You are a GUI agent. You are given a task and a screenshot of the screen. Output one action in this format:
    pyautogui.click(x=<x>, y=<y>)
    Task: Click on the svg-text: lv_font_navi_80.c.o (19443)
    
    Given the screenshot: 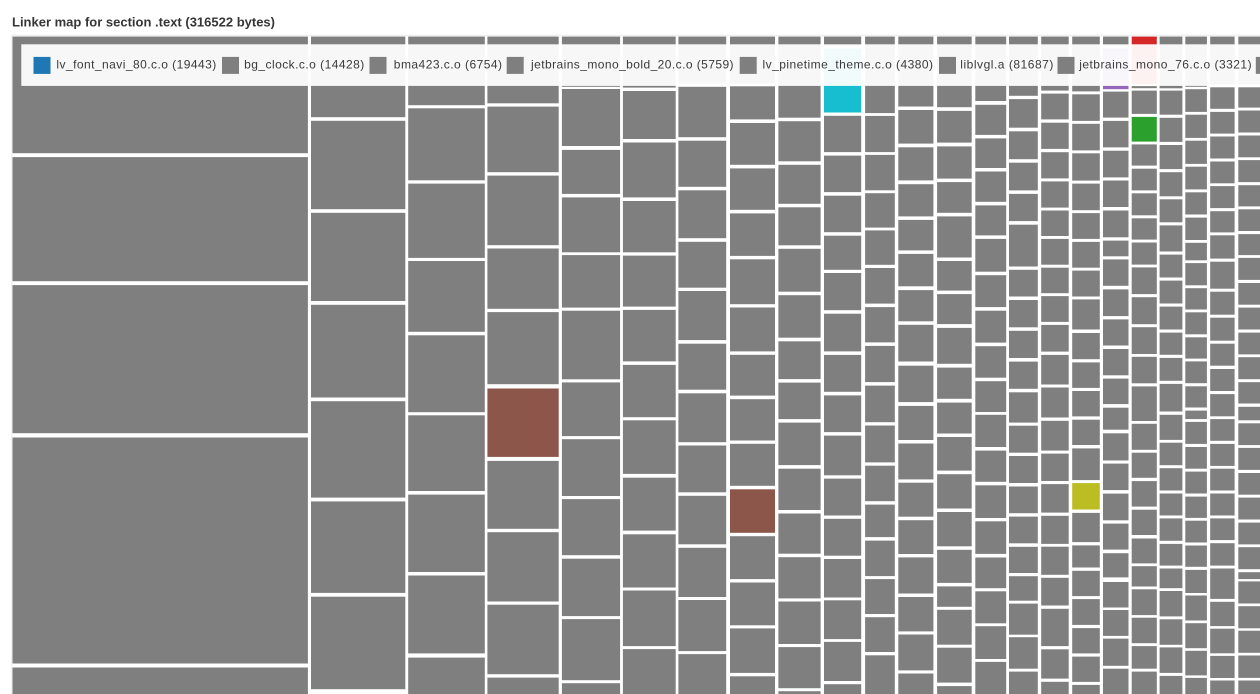 What is the action you would take?
    pyautogui.click(x=136, y=65)
    